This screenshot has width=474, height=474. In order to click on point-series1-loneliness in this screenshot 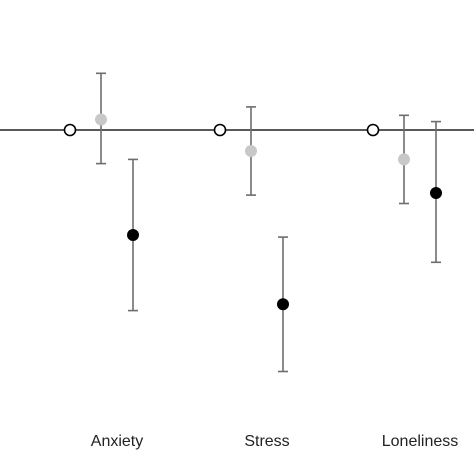, I will do `click(404, 159)`.